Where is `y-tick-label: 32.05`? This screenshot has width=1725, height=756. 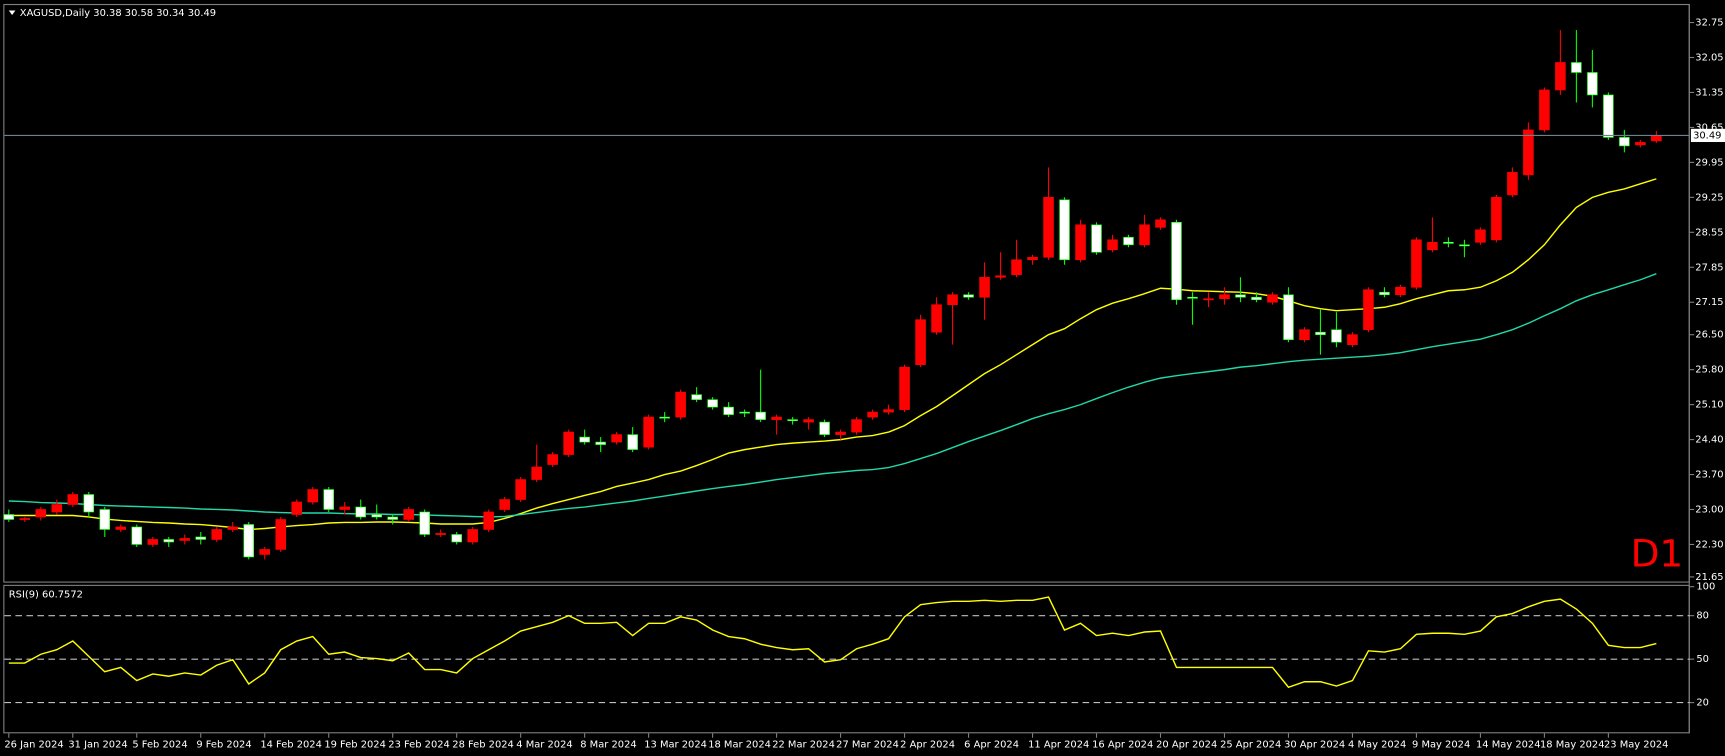
y-tick-label: 32.05 is located at coordinates (1709, 57).